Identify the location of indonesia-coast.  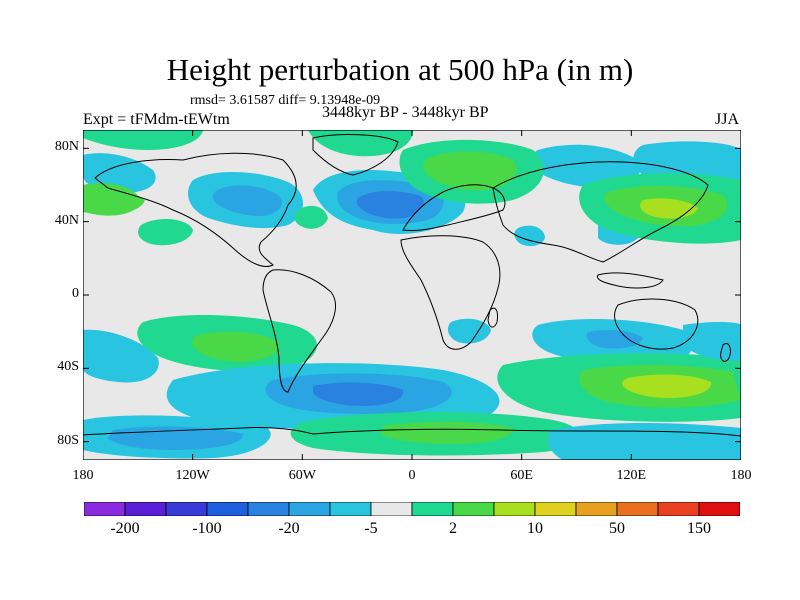
(630, 280).